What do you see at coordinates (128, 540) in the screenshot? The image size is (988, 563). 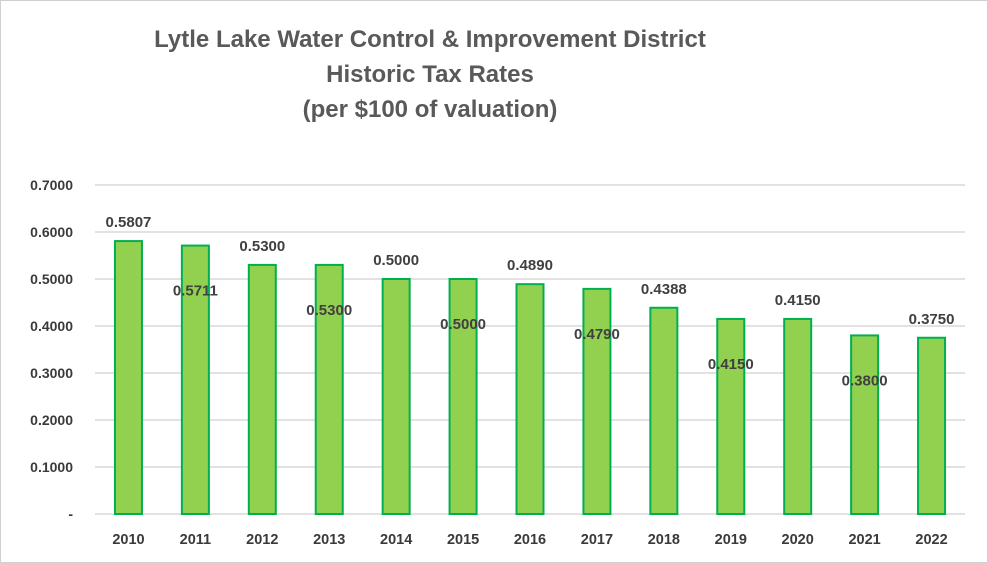 I see `x-tick-label: 2010` at bounding box center [128, 540].